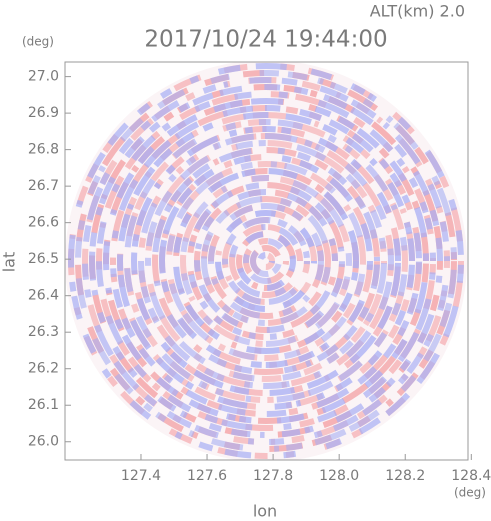  I want to click on y-tick-label: 26.8, so click(43, 150).